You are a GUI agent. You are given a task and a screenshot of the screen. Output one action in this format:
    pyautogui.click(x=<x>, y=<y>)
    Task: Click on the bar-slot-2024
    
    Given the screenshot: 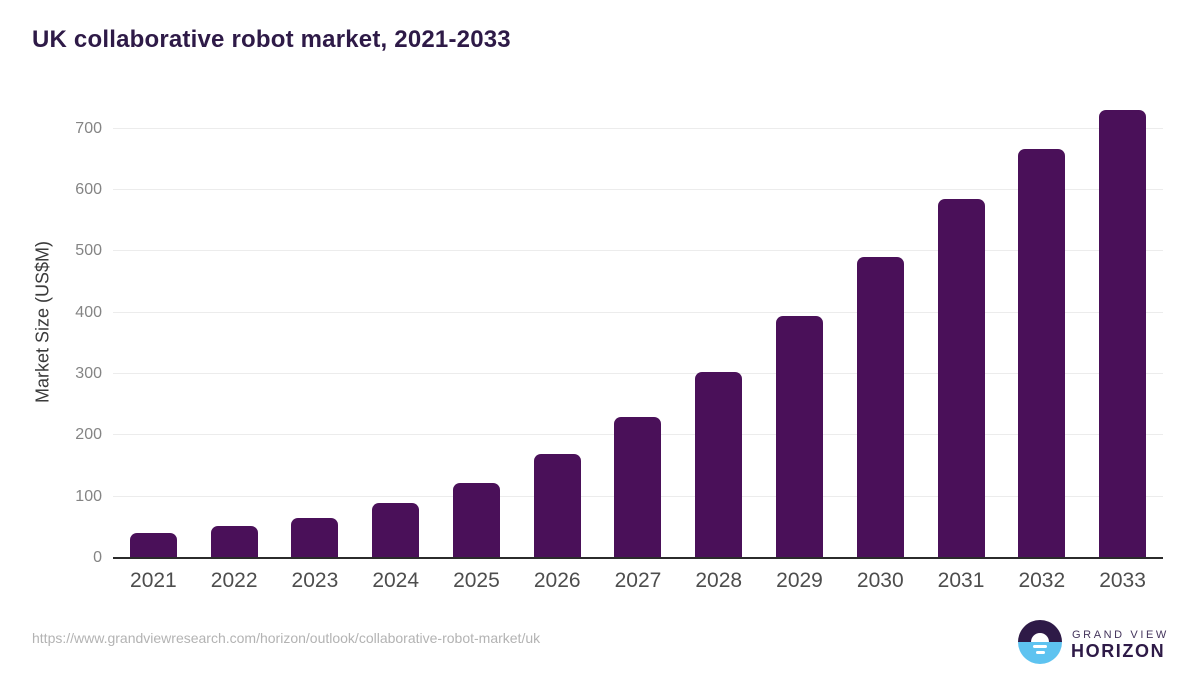 What is the action you would take?
    pyautogui.click(x=395, y=328)
    